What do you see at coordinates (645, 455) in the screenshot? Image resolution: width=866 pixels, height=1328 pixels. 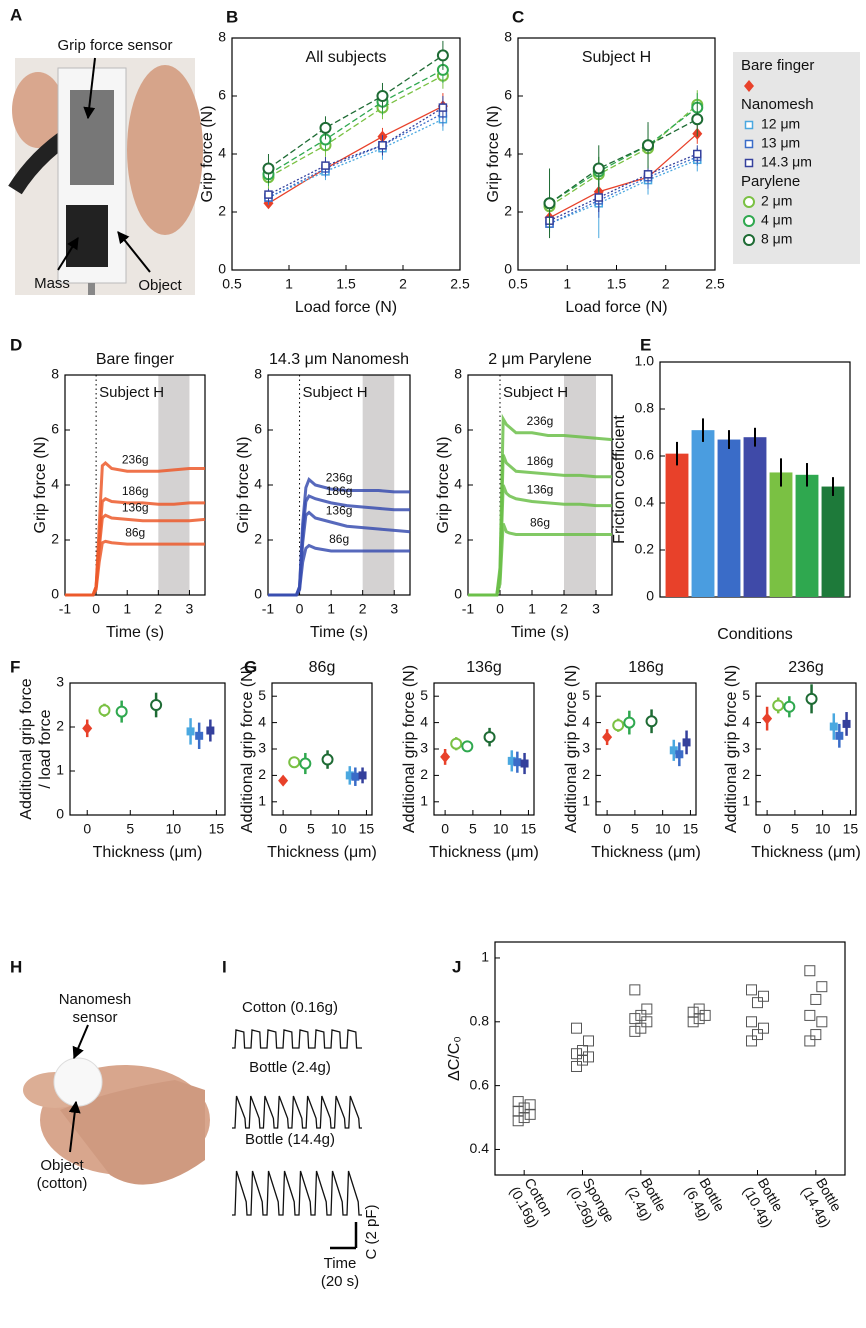 I see `y-tick-label: 0.6` at bounding box center [645, 455].